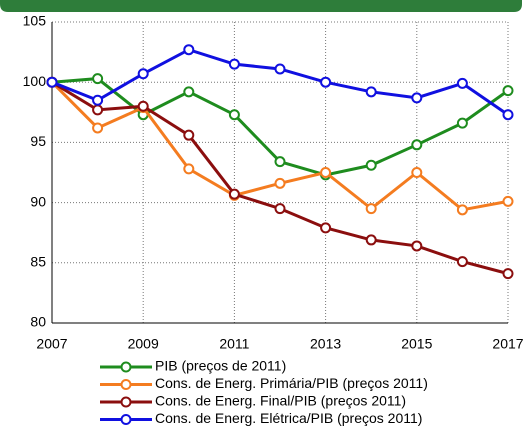 The height and width of the screenshot is (439, 525). I want to click on legend-label: PIB (preços de 2011), so click(220, 366).